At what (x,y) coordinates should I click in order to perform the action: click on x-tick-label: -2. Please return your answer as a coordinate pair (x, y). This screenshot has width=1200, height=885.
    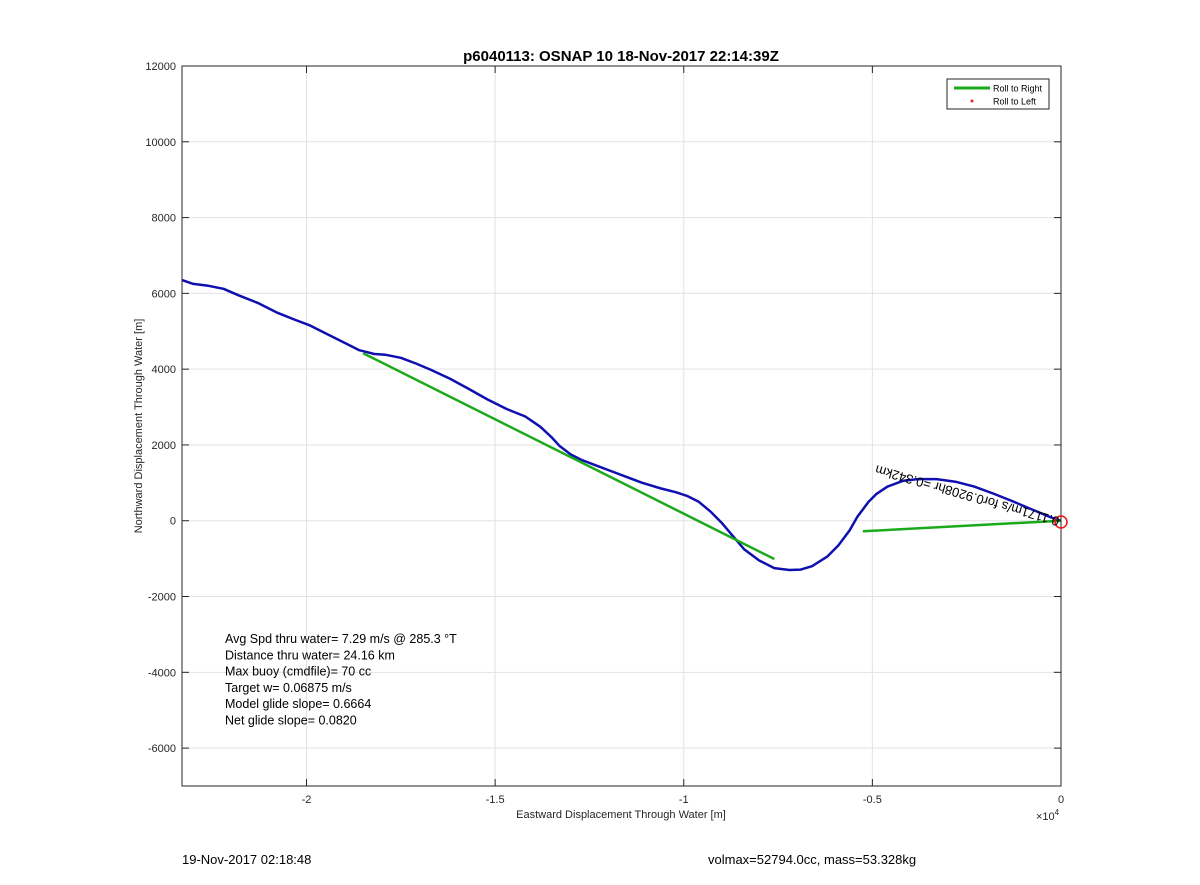
    Looking at the image, I should click on (307, 800).